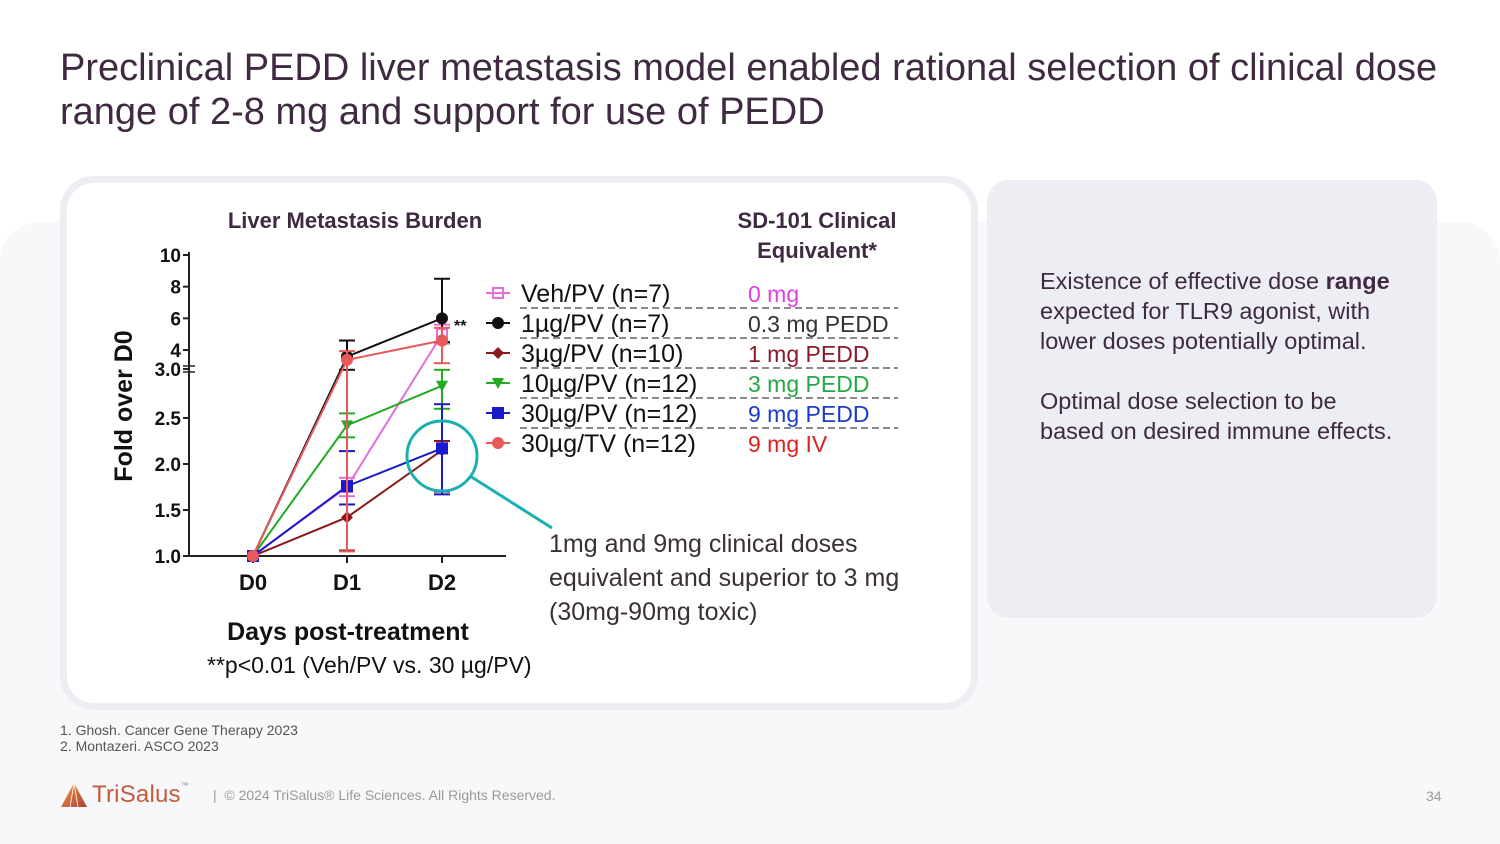 Image resolution: width=1500 pixels, height=844 pixels. Describe the element at coordinates (442, 582) in the screenshot. I see `x-tick-label: D2` at that location.